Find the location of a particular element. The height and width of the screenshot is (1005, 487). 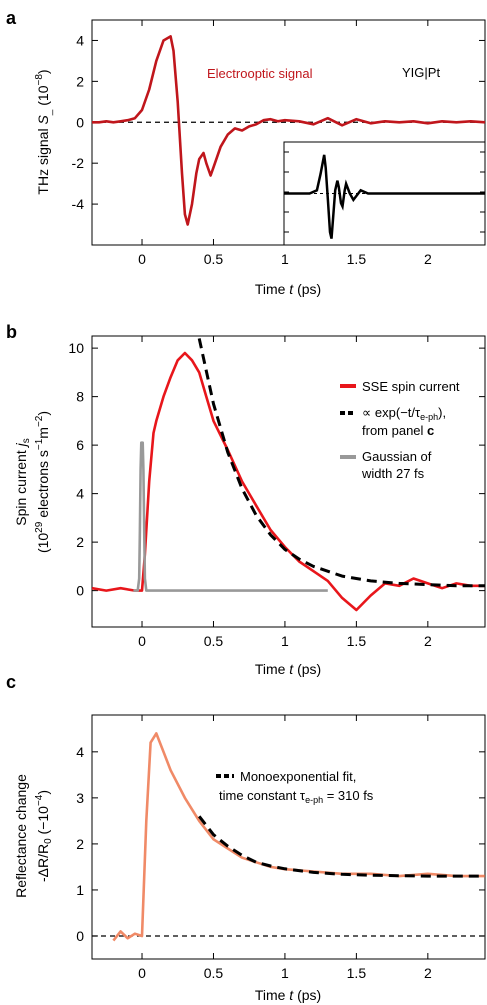

panel-c-xlabel: Time t (ps) is located at coordinates (288, 995).